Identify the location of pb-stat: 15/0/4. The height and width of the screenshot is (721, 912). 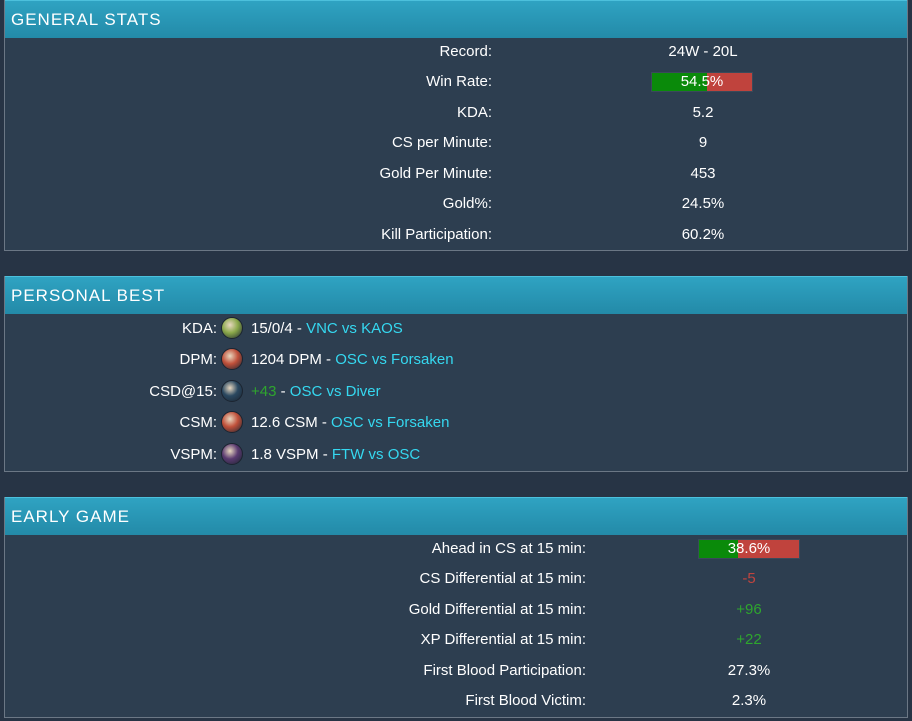
(272, 328).